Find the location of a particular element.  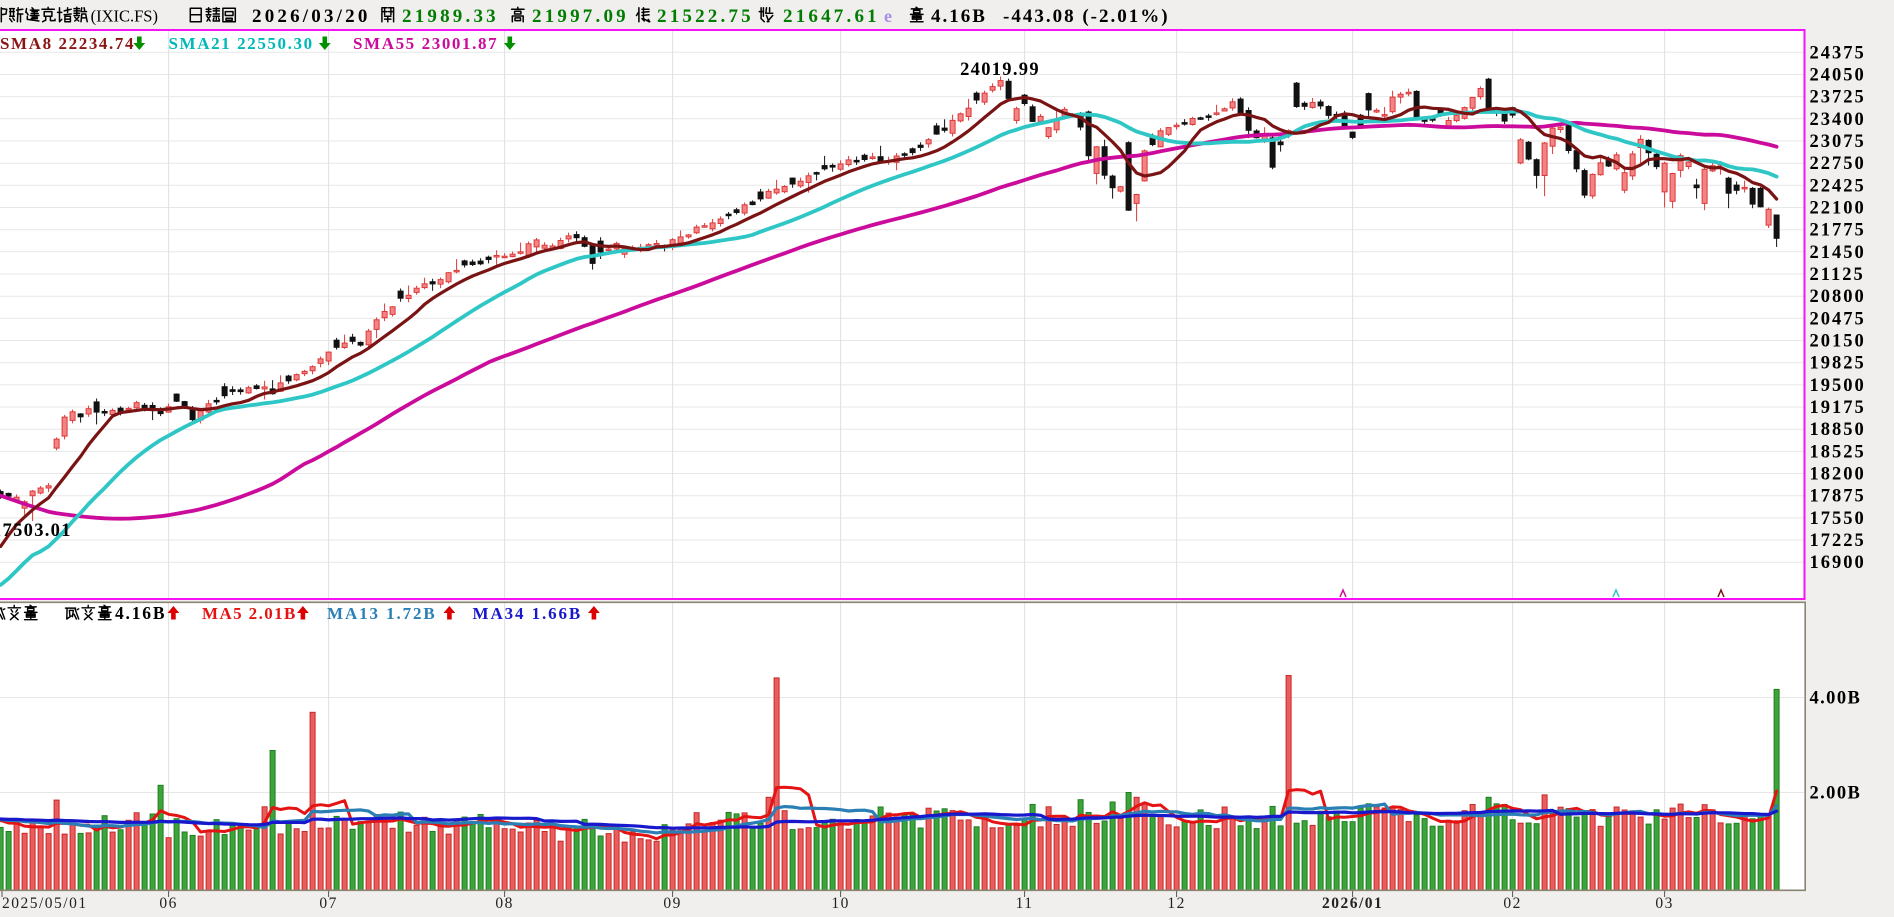

svg-text: SMA21 22550.30 is located at coordinates (241, 43).